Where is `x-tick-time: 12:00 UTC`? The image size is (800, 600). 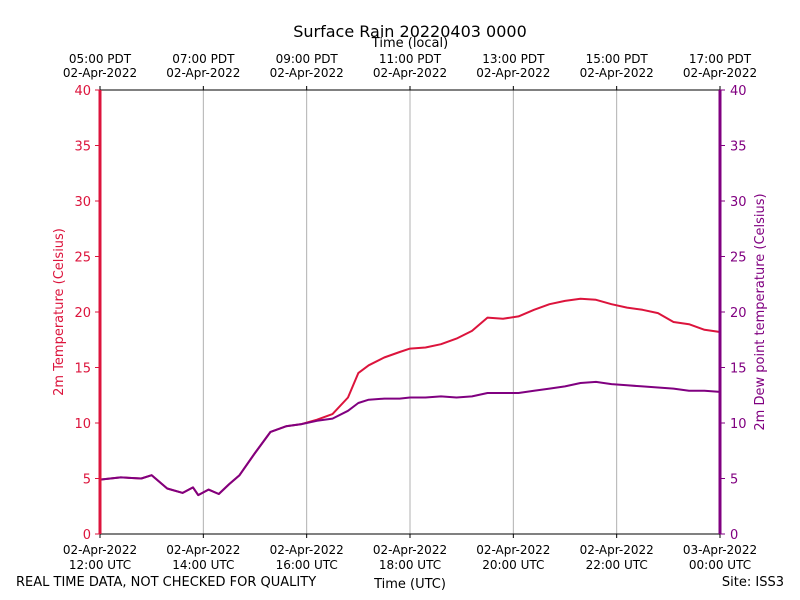 x-tick-time: 12:00 UTC is located at coordinates (100, 565).